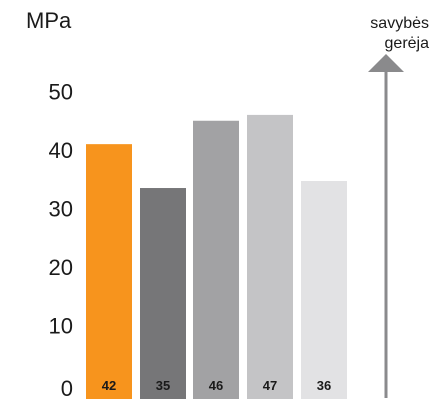 The image size is (433, 399). What do you see at coordinates (386, 226) in the screenshot?
I see `improvement-arrow` at bounding box center [386, 226].